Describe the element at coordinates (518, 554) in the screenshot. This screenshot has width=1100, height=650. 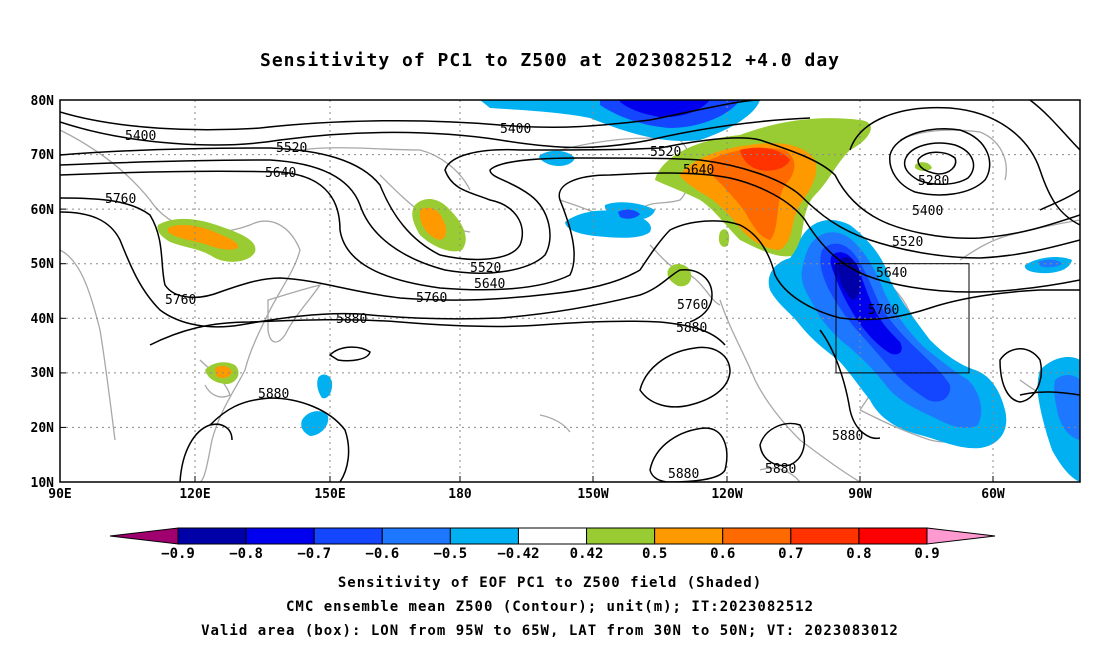
I see `colorbar-label: −0.42` at that location.